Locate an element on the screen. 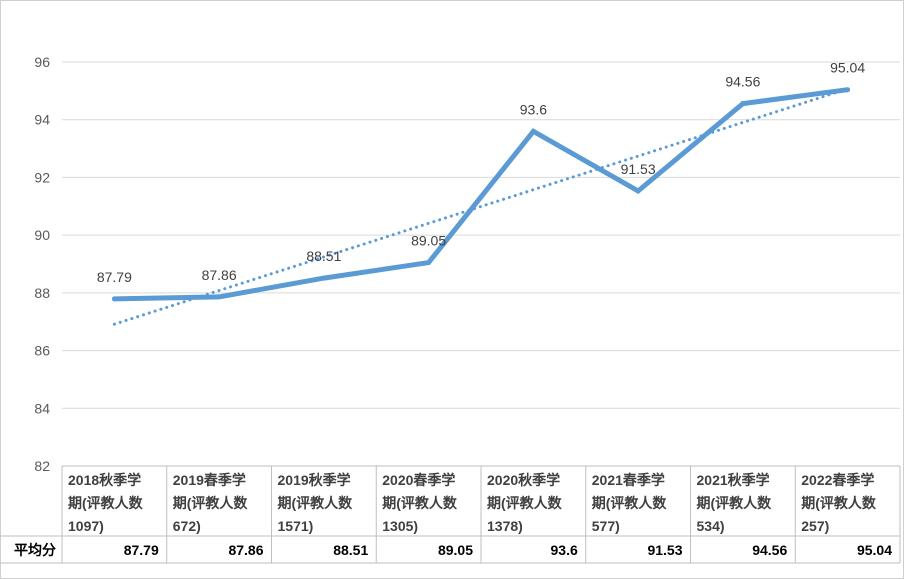 The width and height of the screenshot is (904, 579). category-label: 577) is located at coordinates (606, 526).